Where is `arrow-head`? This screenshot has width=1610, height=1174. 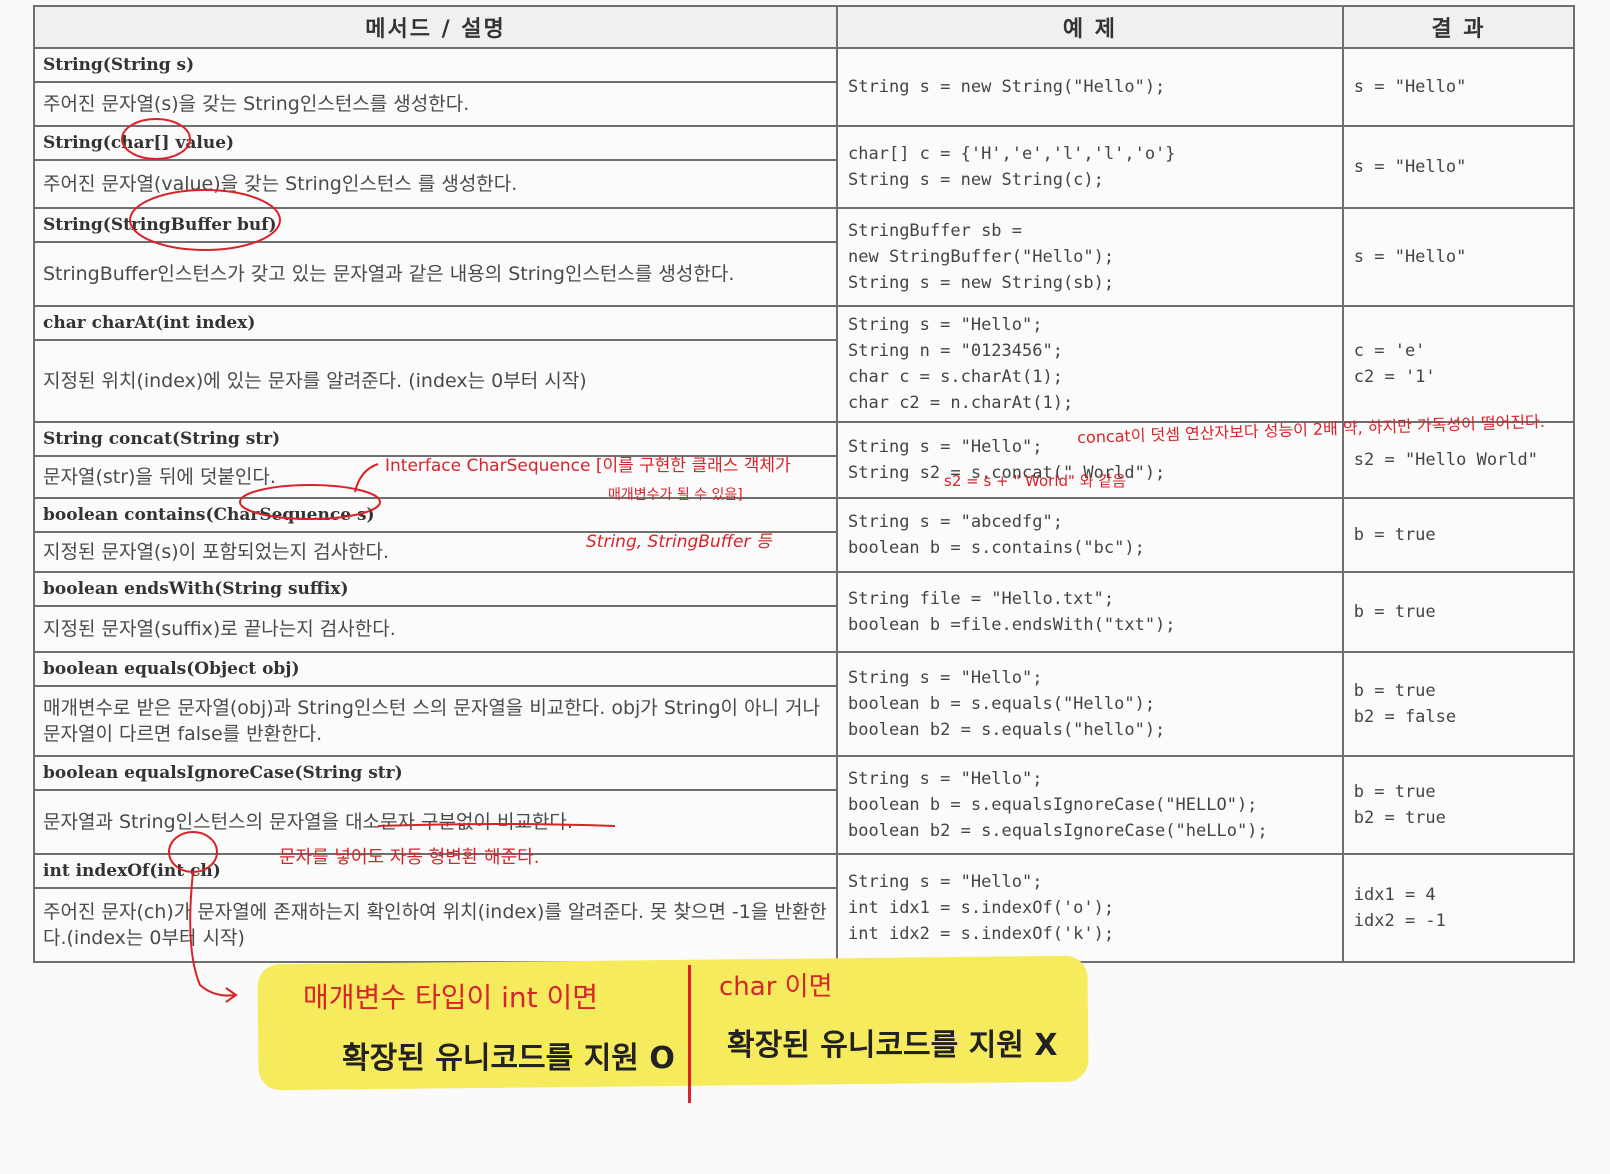 arrow-head is located at coordinates (231, 995).